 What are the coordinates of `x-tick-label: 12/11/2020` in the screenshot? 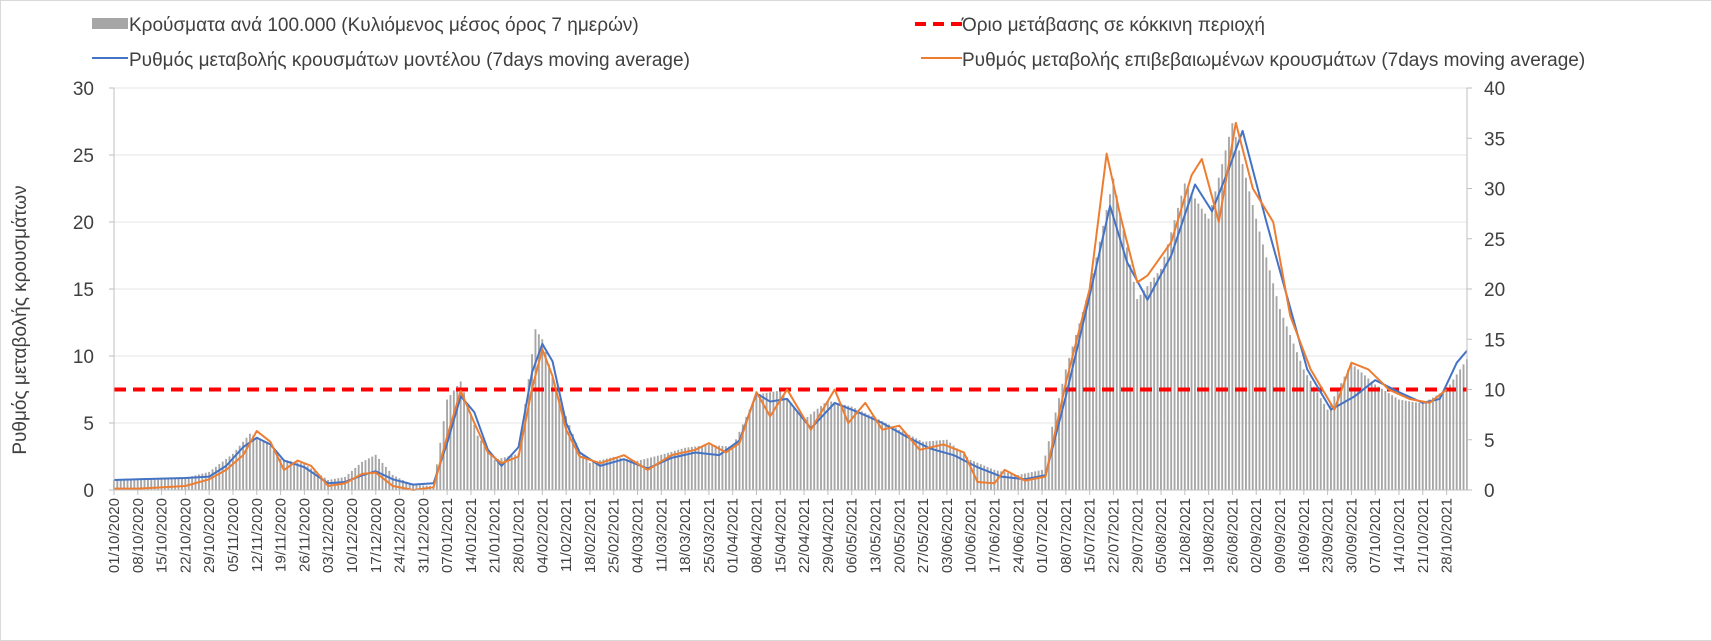 It's located at (257, 535).